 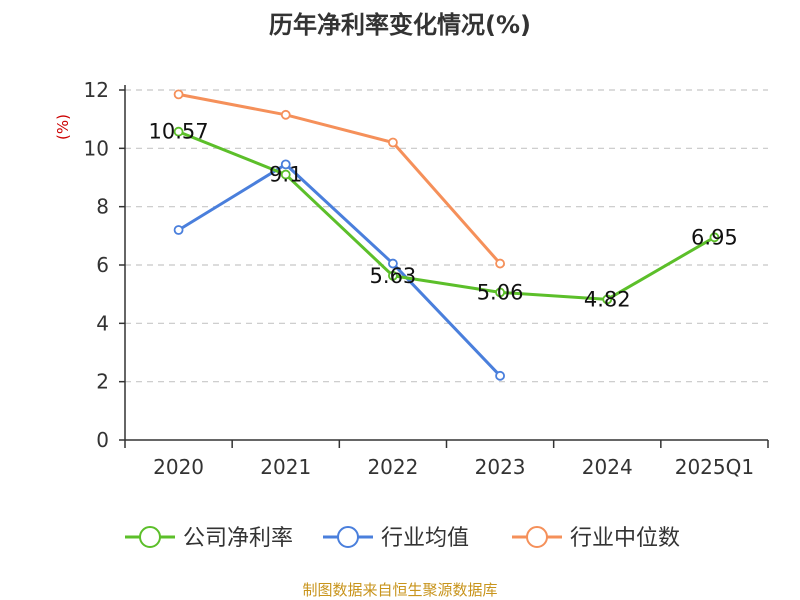 What do you see at coordinates (102, 382) in the screenshot?
I see `y-tick-label: 2` at bounding box center [102, 382].